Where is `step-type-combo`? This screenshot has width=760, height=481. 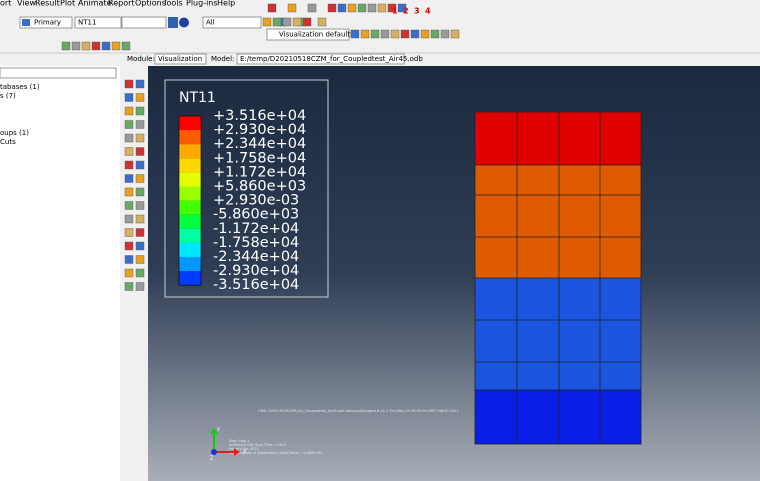 step-type-combo is located at coordinates (46, 22).